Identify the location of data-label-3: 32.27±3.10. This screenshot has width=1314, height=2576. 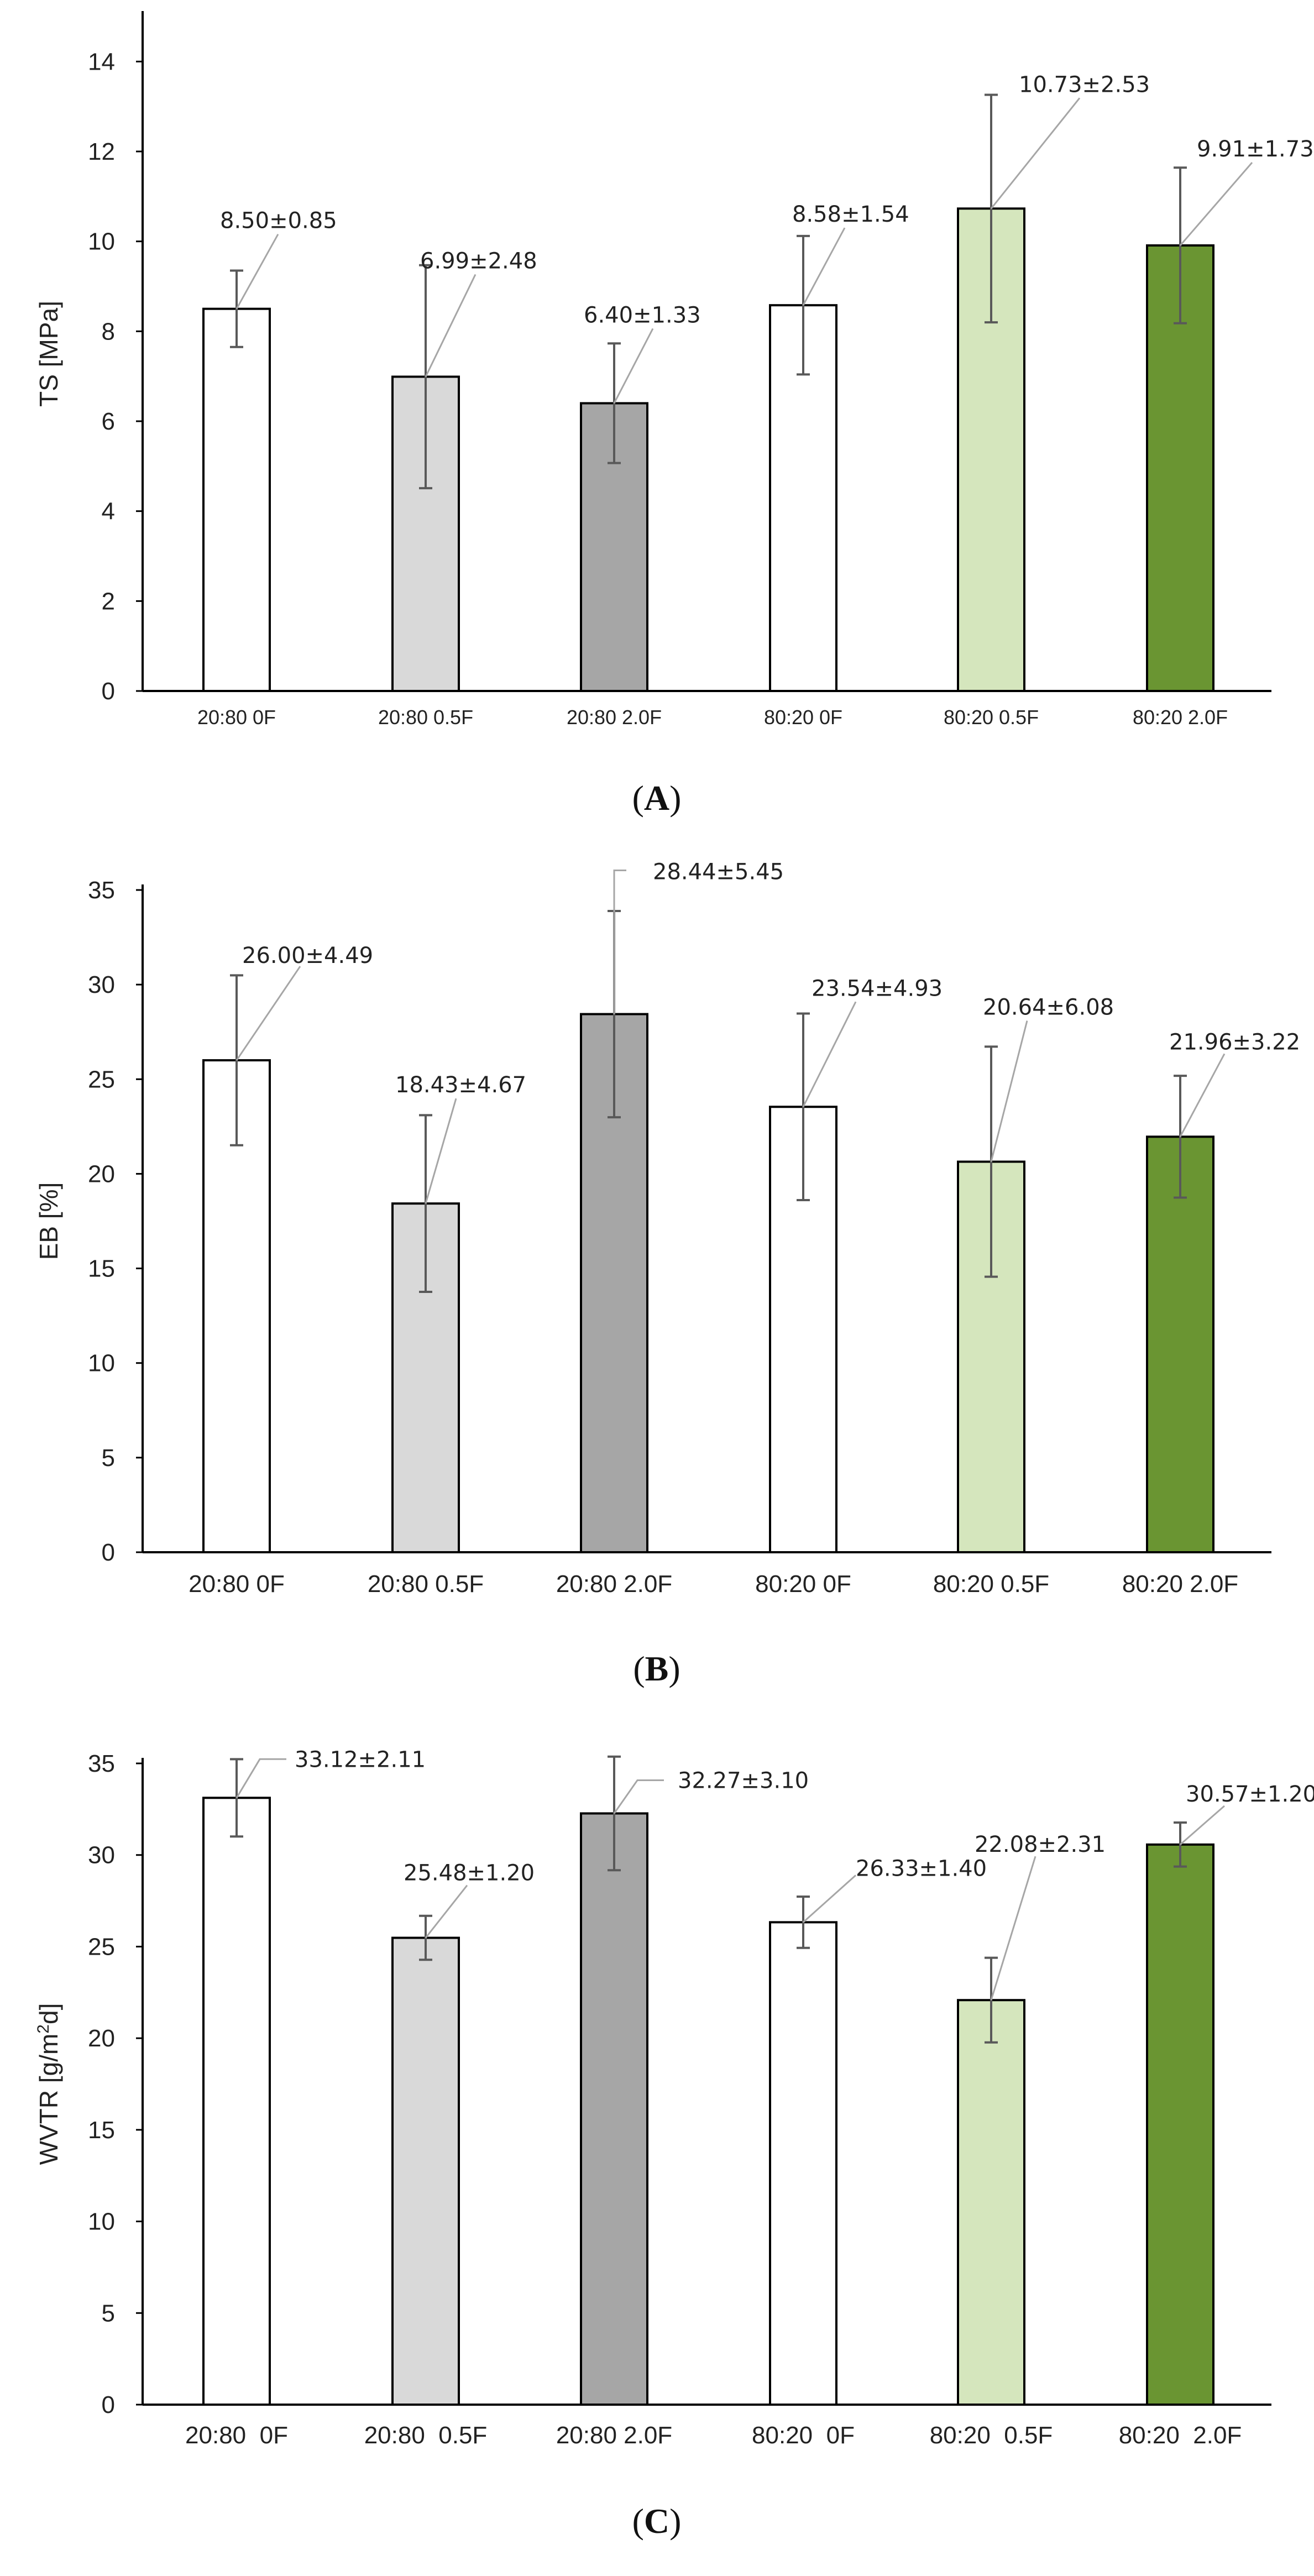
(743, 1780).